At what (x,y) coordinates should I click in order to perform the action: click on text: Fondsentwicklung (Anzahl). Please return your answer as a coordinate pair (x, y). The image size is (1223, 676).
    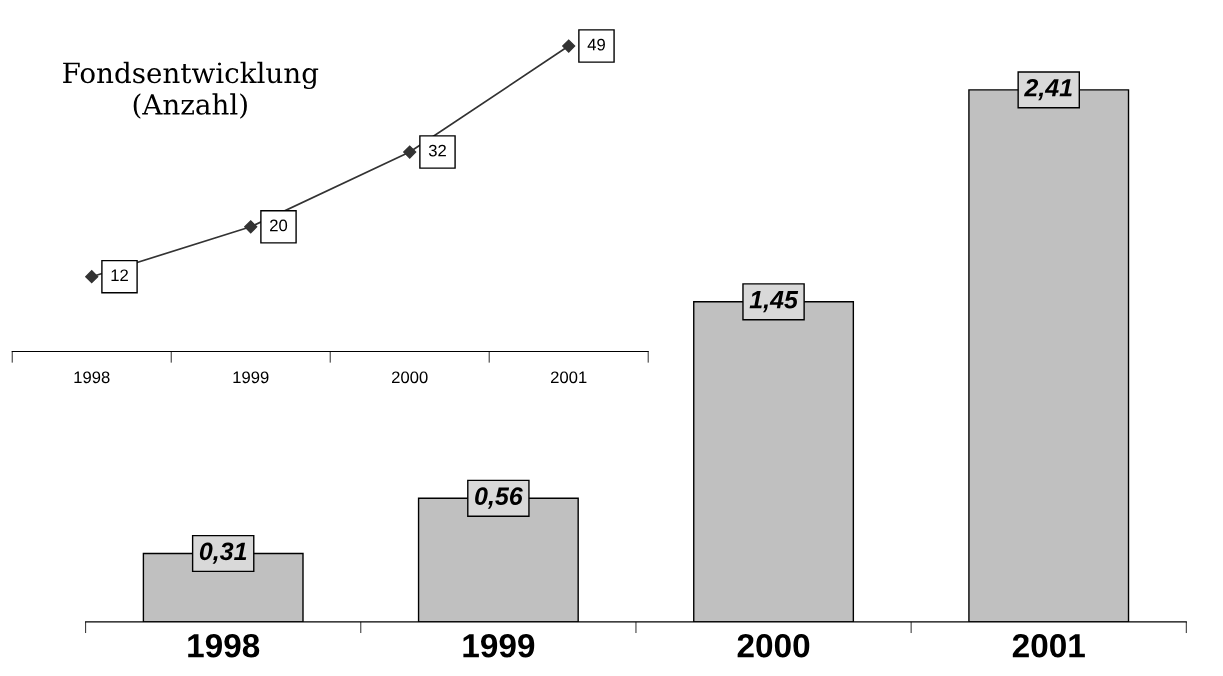
    Looking at the image, I should click on (191, 90).